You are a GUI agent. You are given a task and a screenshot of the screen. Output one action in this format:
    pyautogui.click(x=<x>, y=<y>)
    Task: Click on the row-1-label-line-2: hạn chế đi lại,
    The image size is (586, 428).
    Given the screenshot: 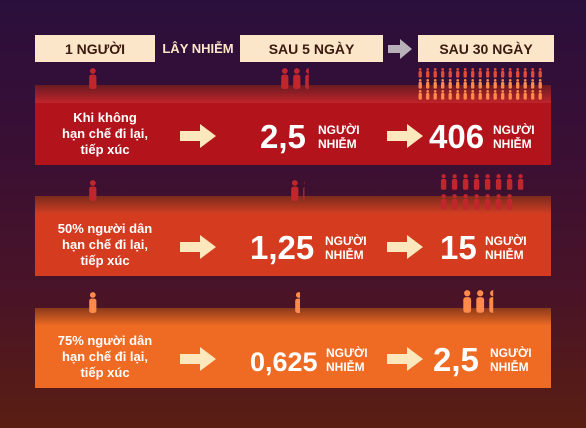 What is the action you would take?
    pyautogui.click(x=105, y=133)
    